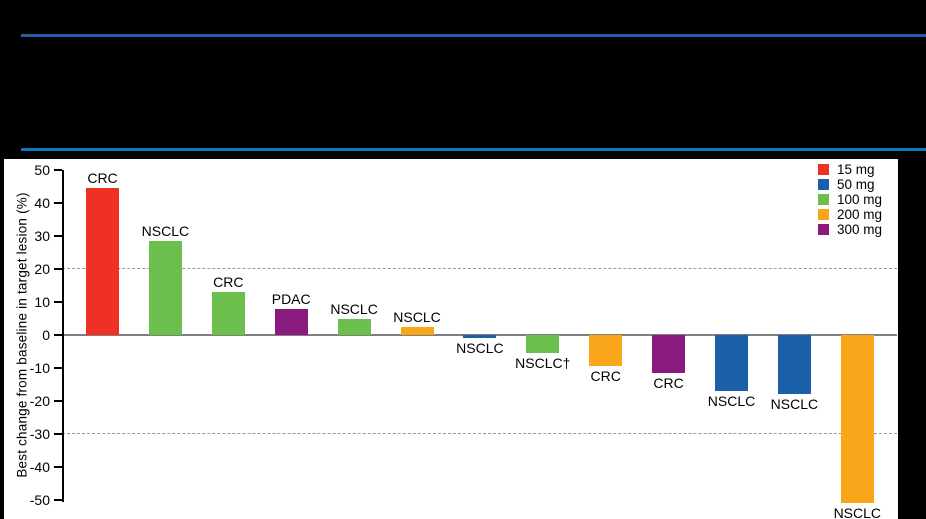 Image resolution: width=926 pixels, height=519 pixels. I want to click on legend-item: 300 mg, so click(850, 230).